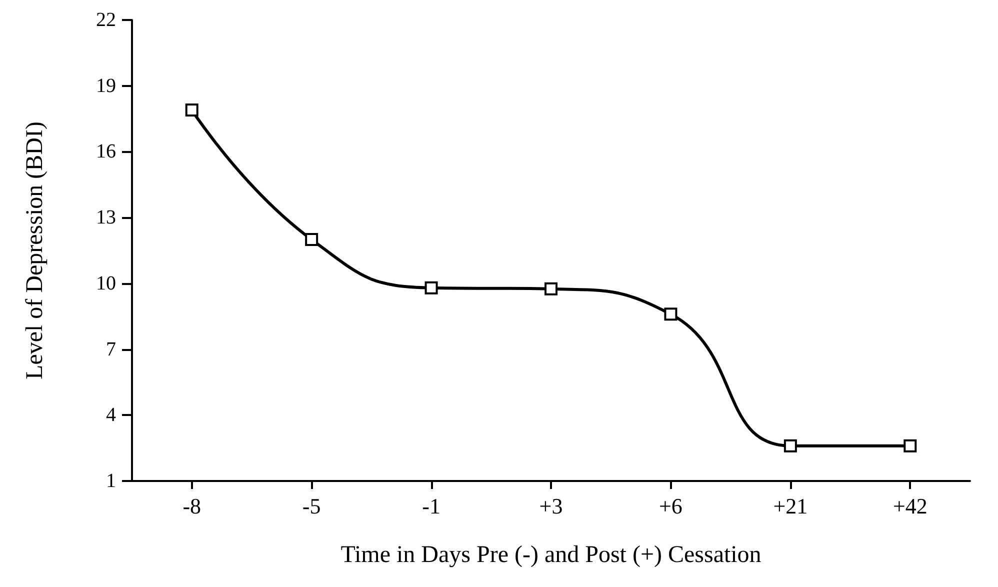 This screenshot has height=587, width=998. What do you see at coordinates (111, 415) in the screenshot?
I see `y-tick-label: 4` at bounding box center [111, 415].